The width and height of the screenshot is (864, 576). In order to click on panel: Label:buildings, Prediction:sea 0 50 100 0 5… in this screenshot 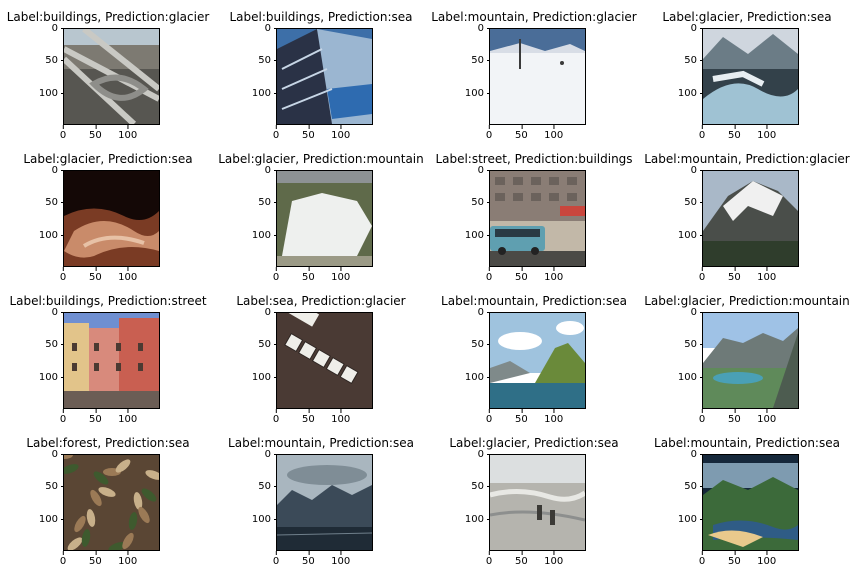, I will do `click(321, 72)`.